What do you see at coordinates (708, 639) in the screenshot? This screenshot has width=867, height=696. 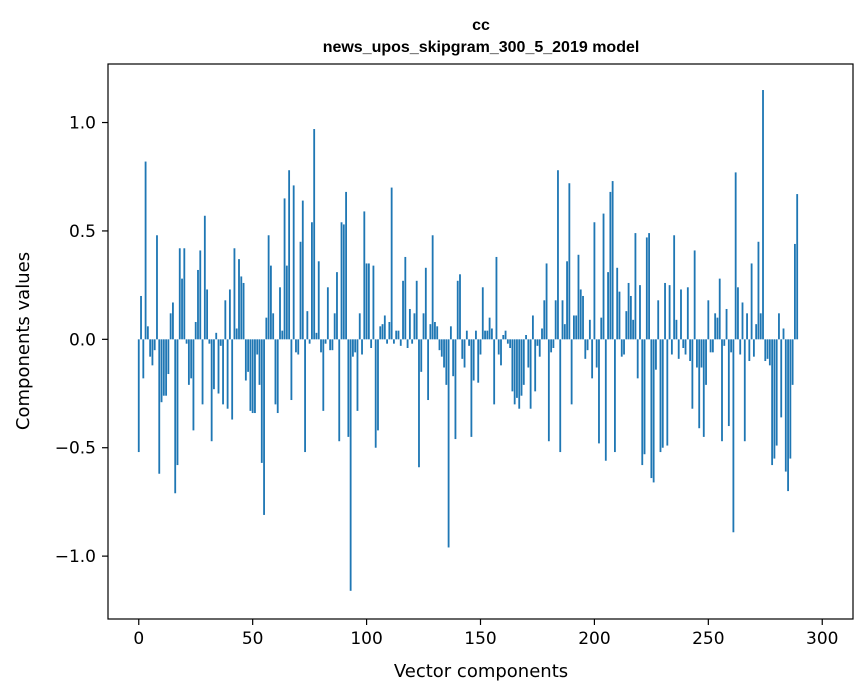 I see `x-tick-label: 250` at bounding box center [708, 639].